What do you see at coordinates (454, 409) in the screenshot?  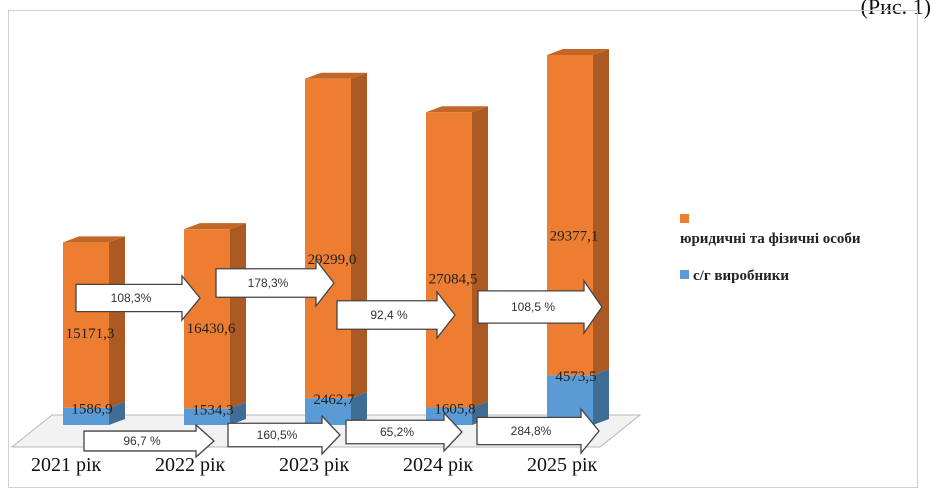 I see `value-label-producers: 1605,8` at bounding box center [454, 409].